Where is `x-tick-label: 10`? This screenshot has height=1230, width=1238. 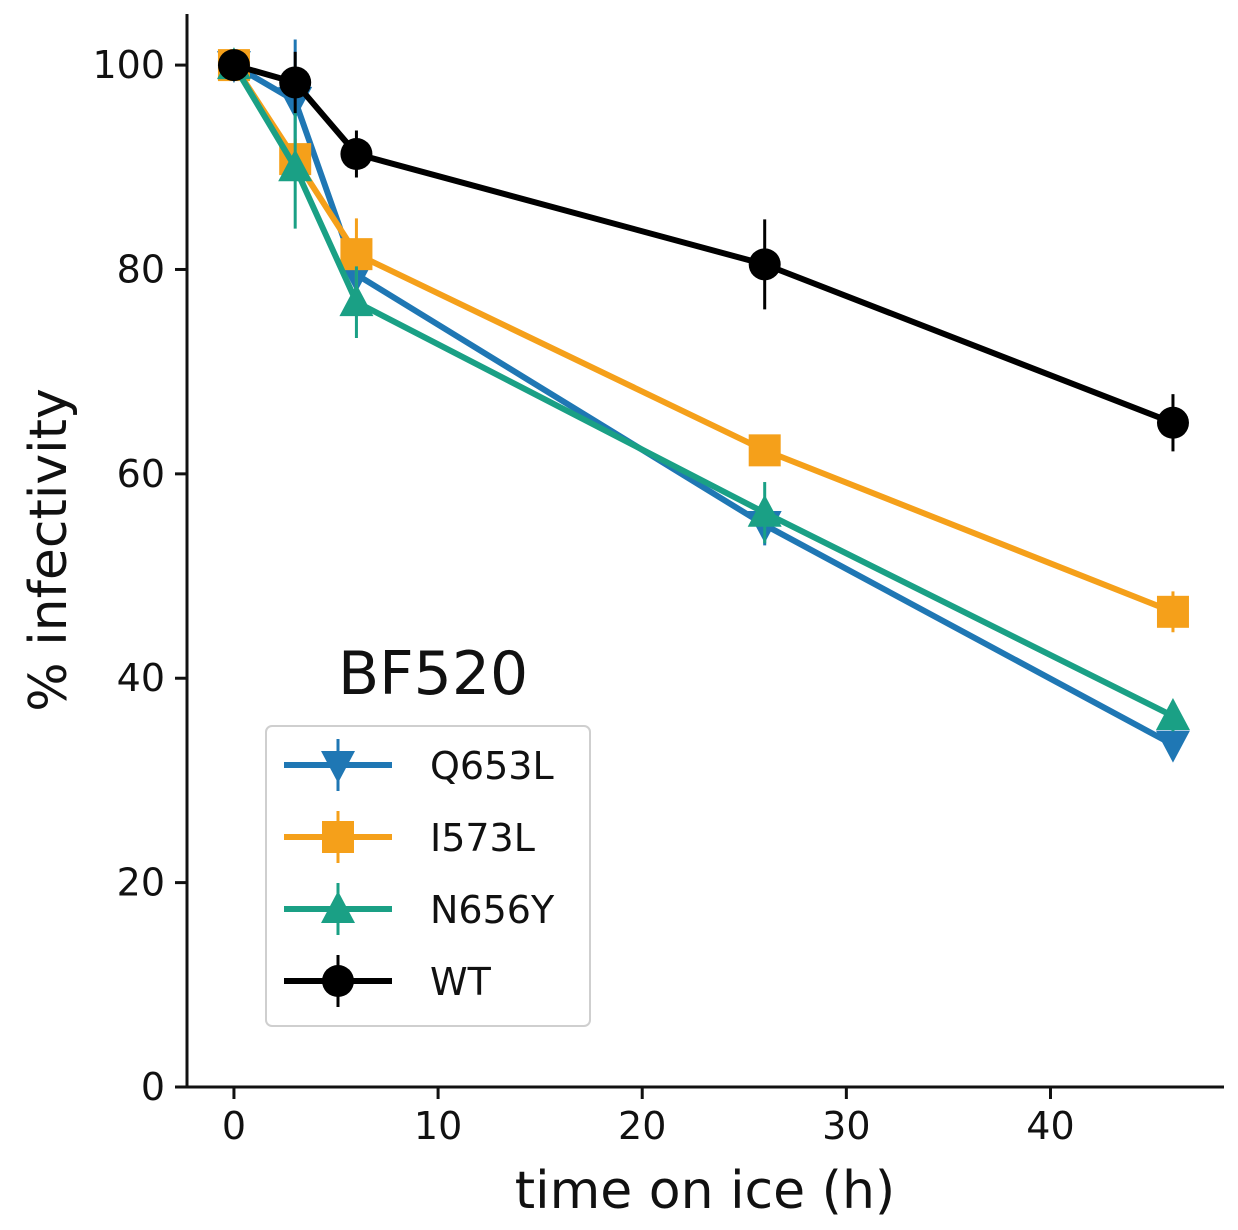
x-tick-label: 10 is located at coordinates (438, 1126).